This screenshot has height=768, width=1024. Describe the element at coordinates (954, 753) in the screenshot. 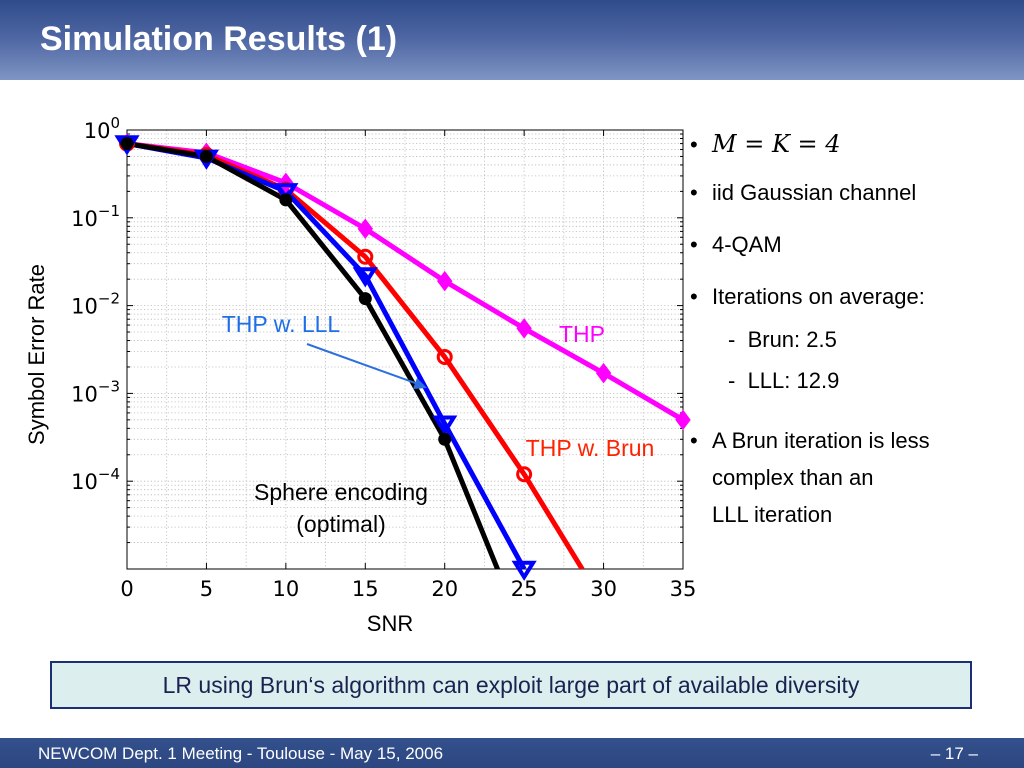

I see `footer-page-number: – 17 –` at that location.